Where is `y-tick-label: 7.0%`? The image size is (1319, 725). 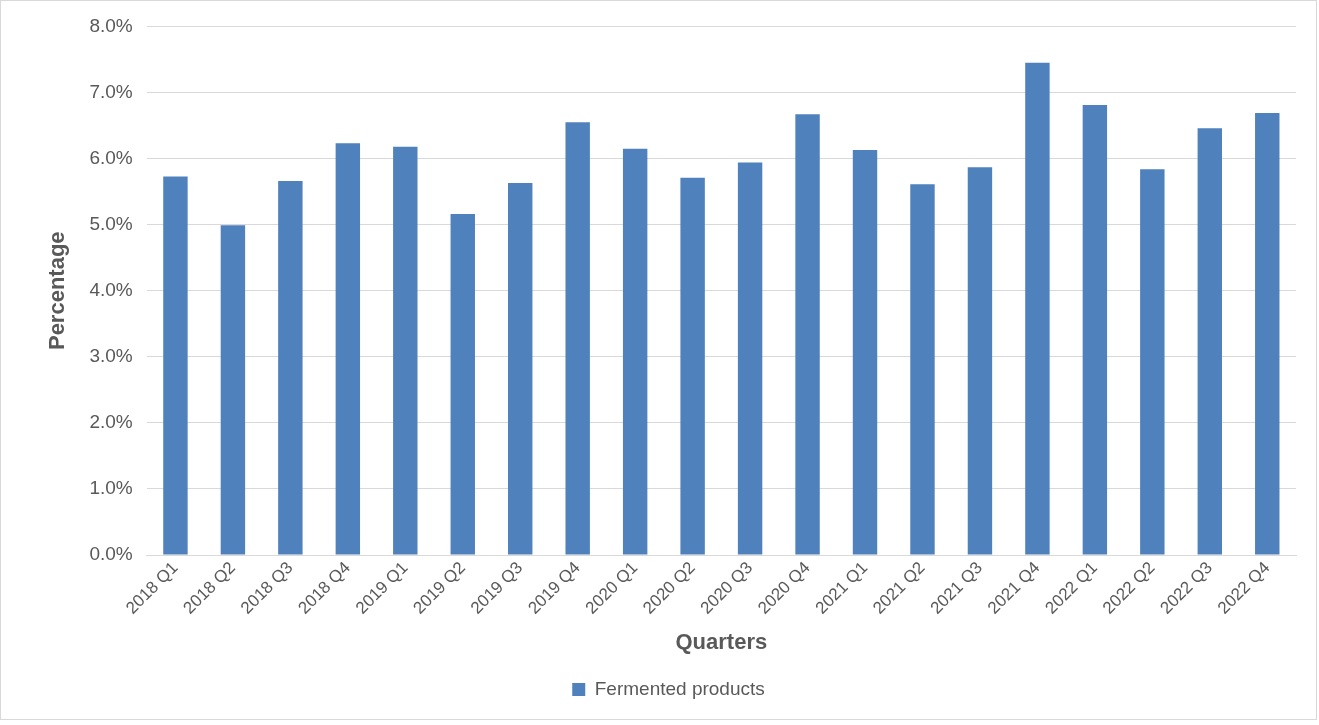
y-tick-label: 7.0% is located at coordinates (111, 91).